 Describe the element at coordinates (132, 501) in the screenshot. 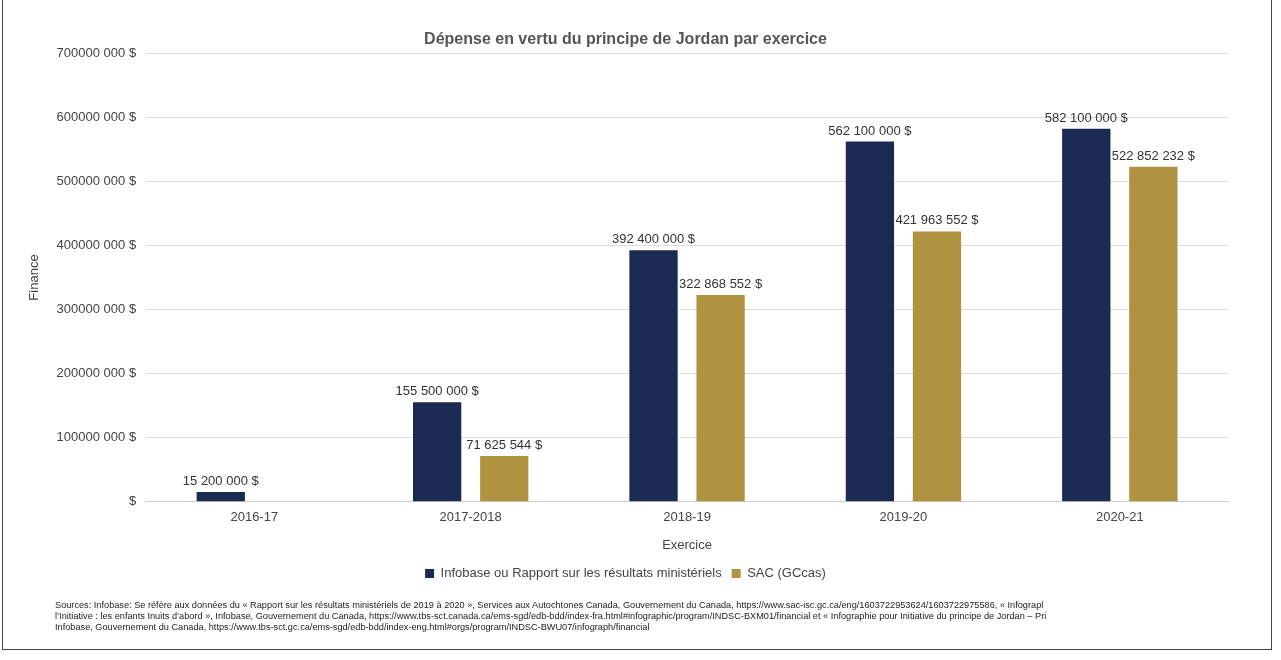

I see `y-tick-label: $` at that location.